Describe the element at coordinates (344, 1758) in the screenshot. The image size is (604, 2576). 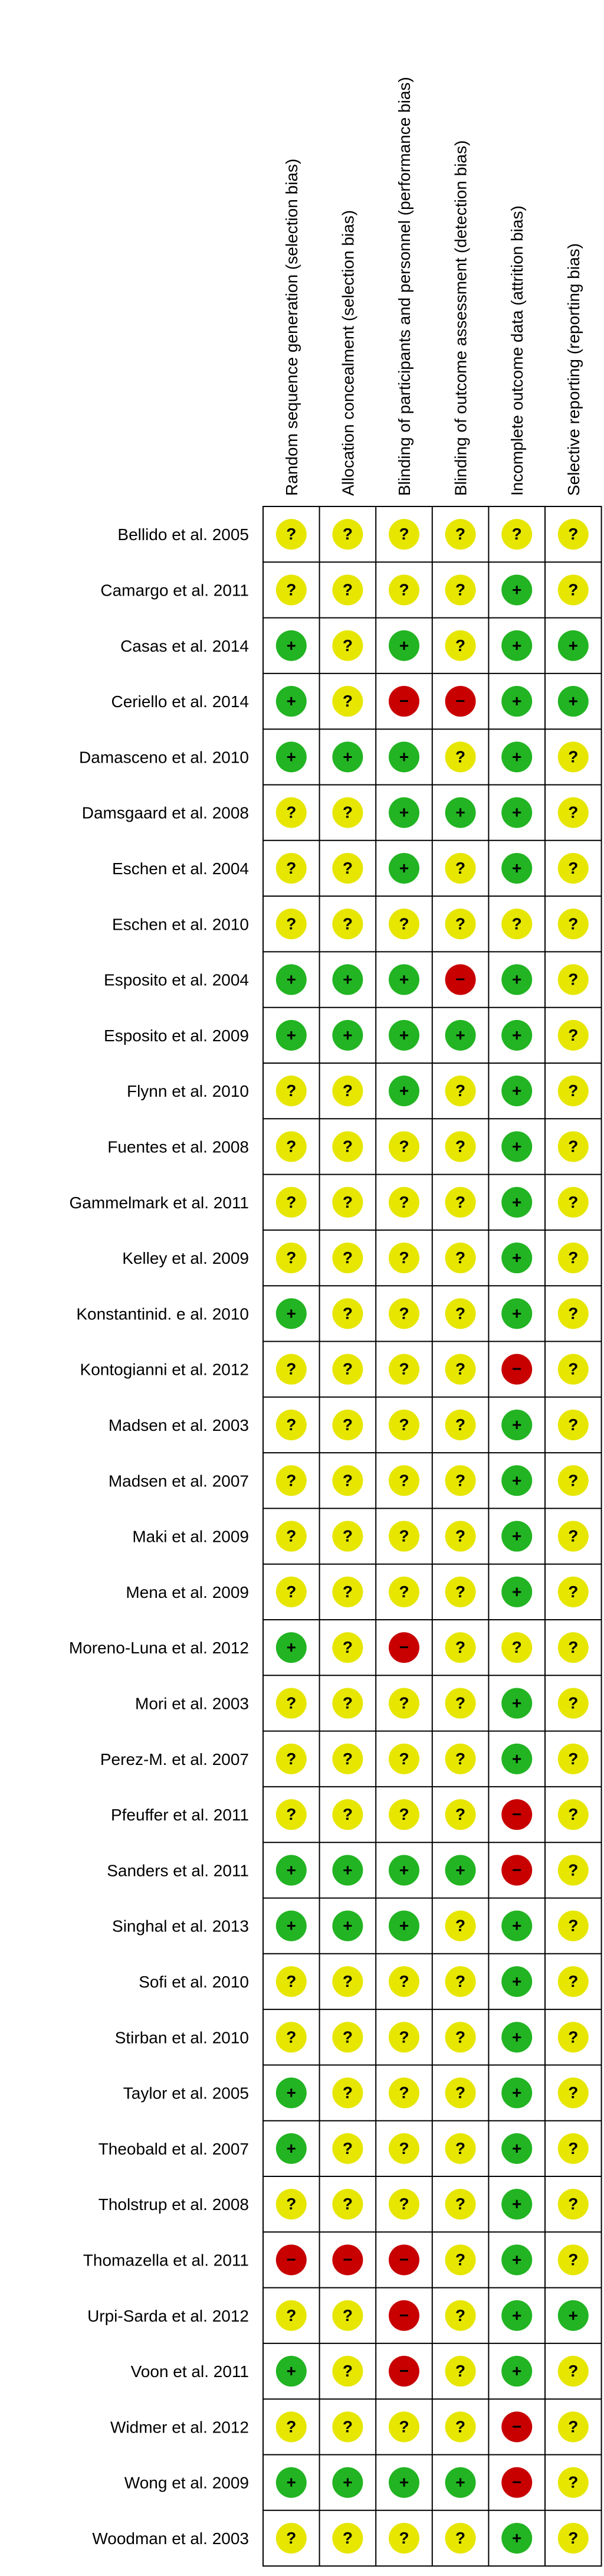
I see `study-row: Perez-M. et al. 2007???? +?` at that location.